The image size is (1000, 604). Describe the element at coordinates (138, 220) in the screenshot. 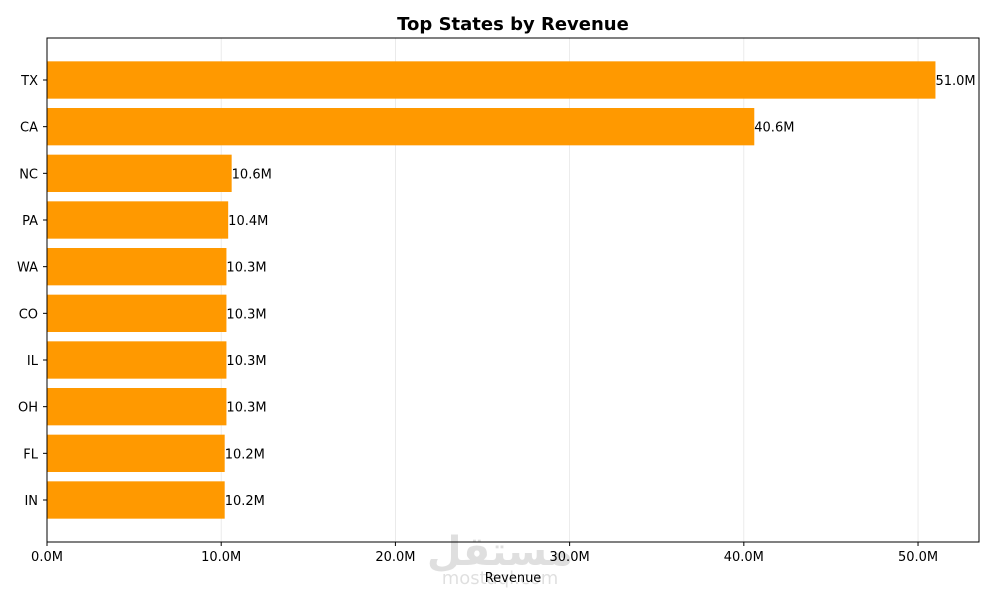

I see `bar-pa` at that location.